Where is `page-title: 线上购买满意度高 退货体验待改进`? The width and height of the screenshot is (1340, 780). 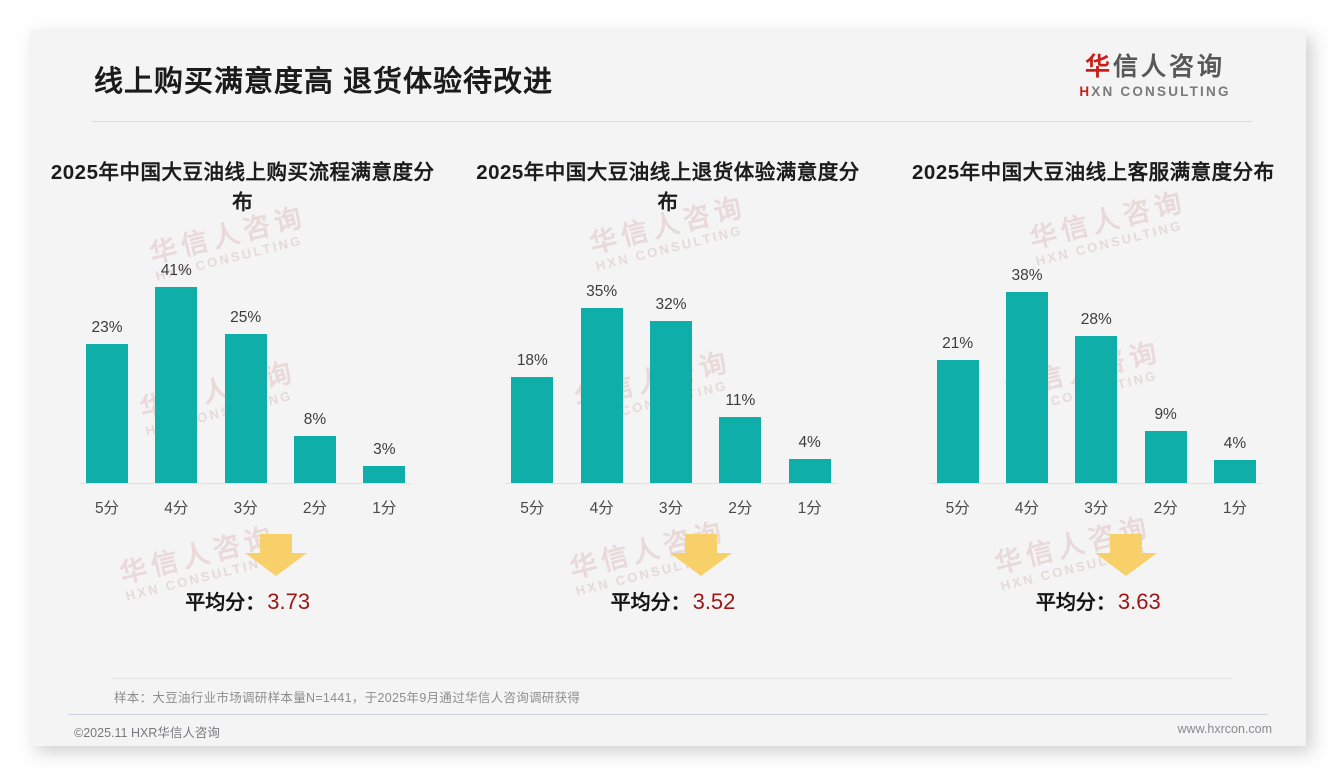
page-title: 线上购买满意度高 退货体验待改进 is located at coordinates (324, 82).